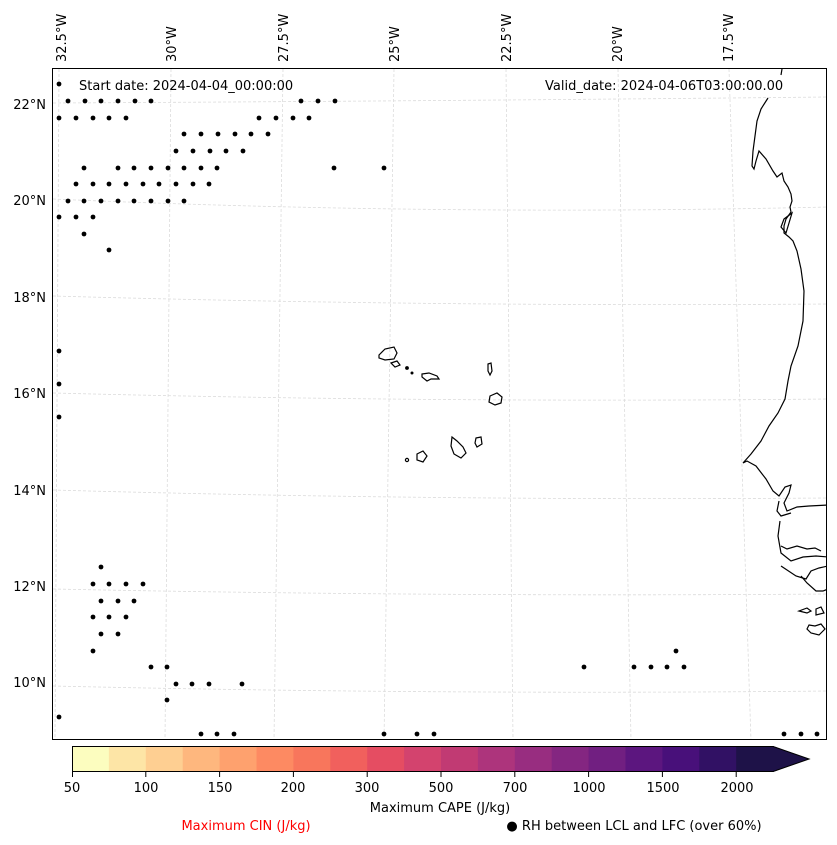  I want to click on lon-label-32-5w: 32.5°W, so click(62, 37).